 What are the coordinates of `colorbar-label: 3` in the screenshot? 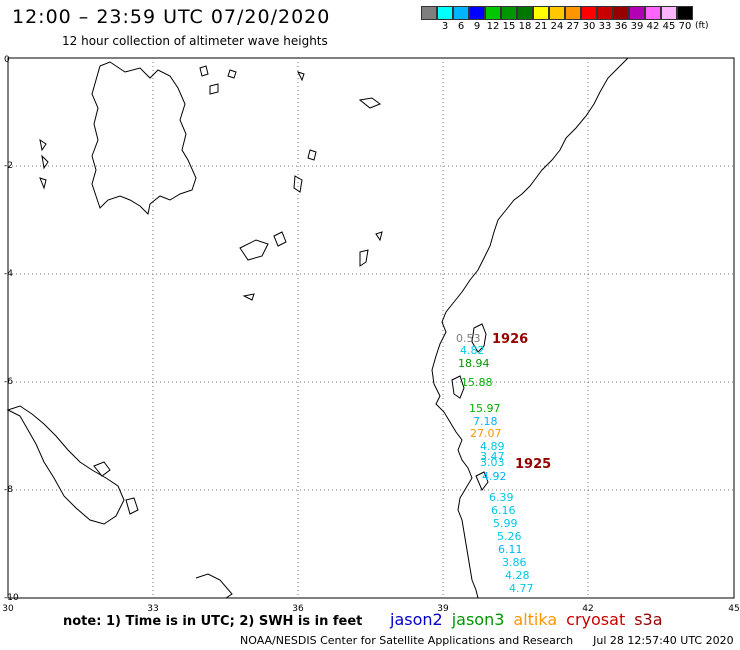 It's located at (445, 26).